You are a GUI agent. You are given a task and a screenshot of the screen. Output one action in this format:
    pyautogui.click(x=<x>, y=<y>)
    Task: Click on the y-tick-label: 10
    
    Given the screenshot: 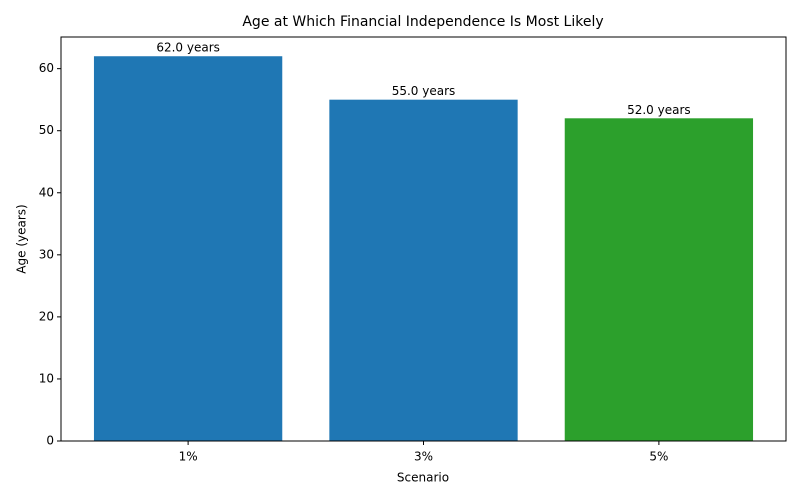 What is the action you would take?
    pyautogui.click(x=46, y=378)
    